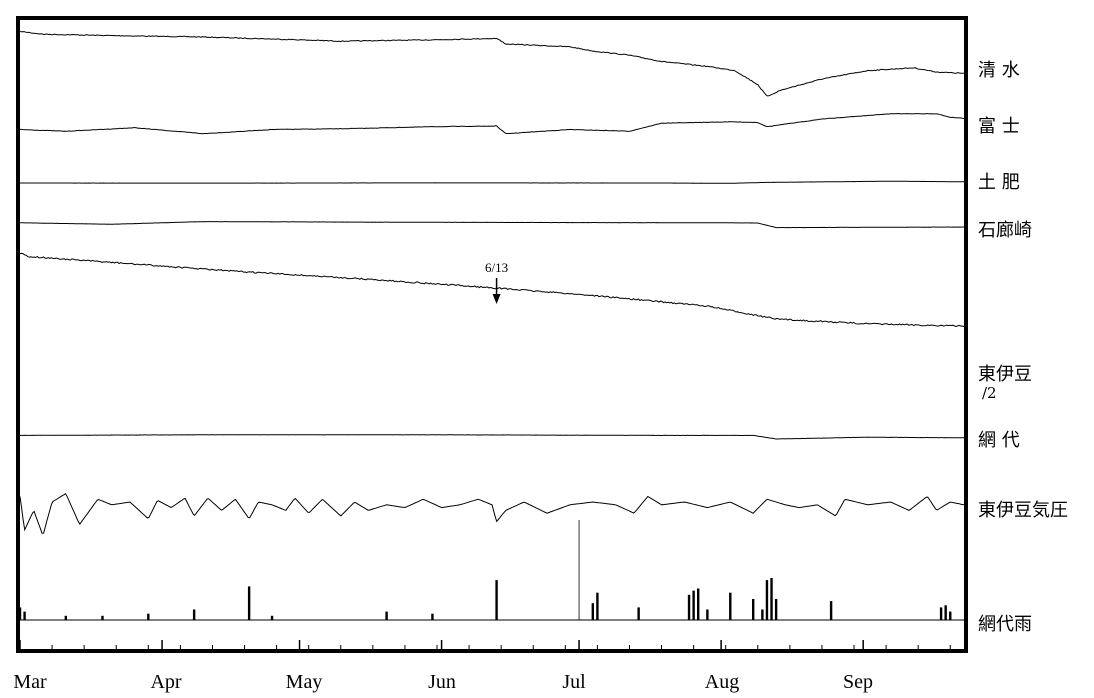 The image size is (1094, 698). I want to click on series-label: 石廊崎, so click(1005, 230).